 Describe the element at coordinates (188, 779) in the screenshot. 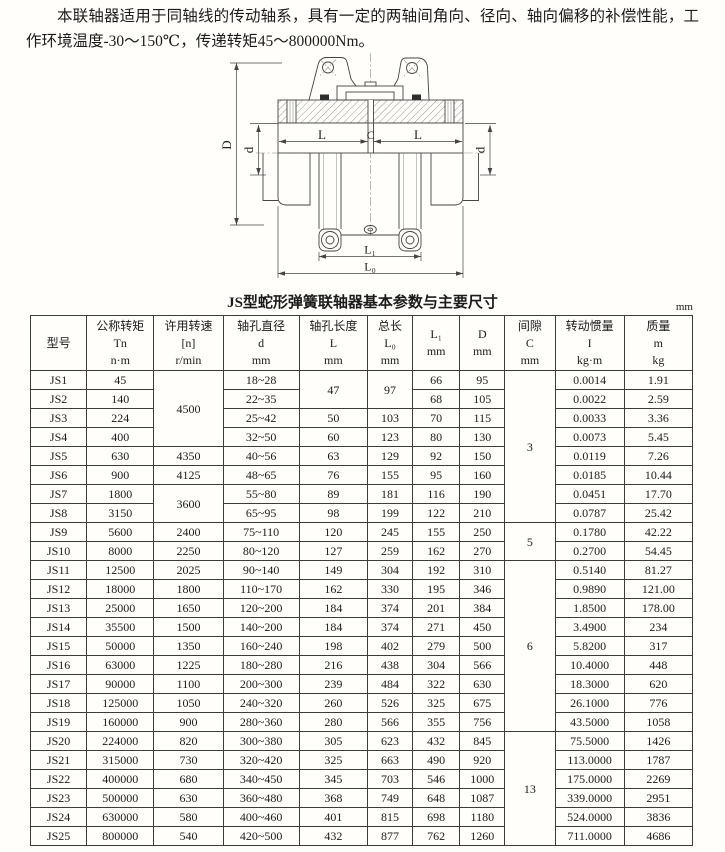

I see `table-cell: 680` at that location.